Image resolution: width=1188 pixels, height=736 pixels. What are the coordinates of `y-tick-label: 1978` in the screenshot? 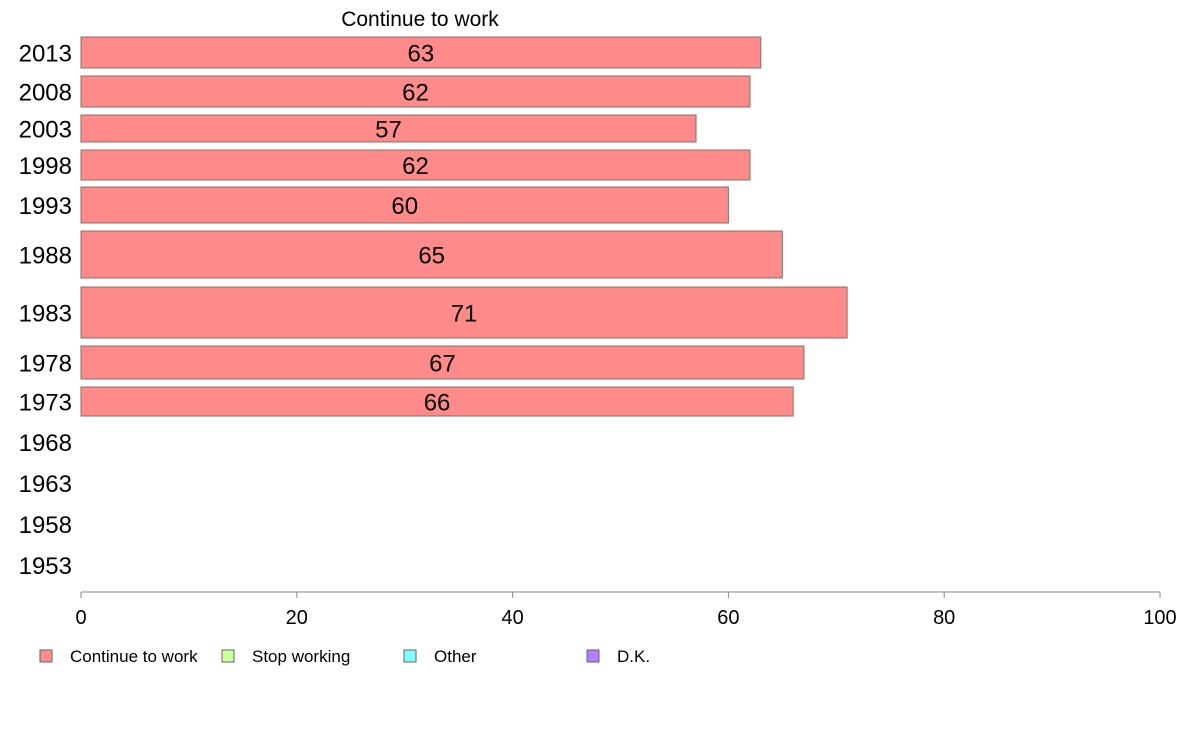 It's located at (45, 364).